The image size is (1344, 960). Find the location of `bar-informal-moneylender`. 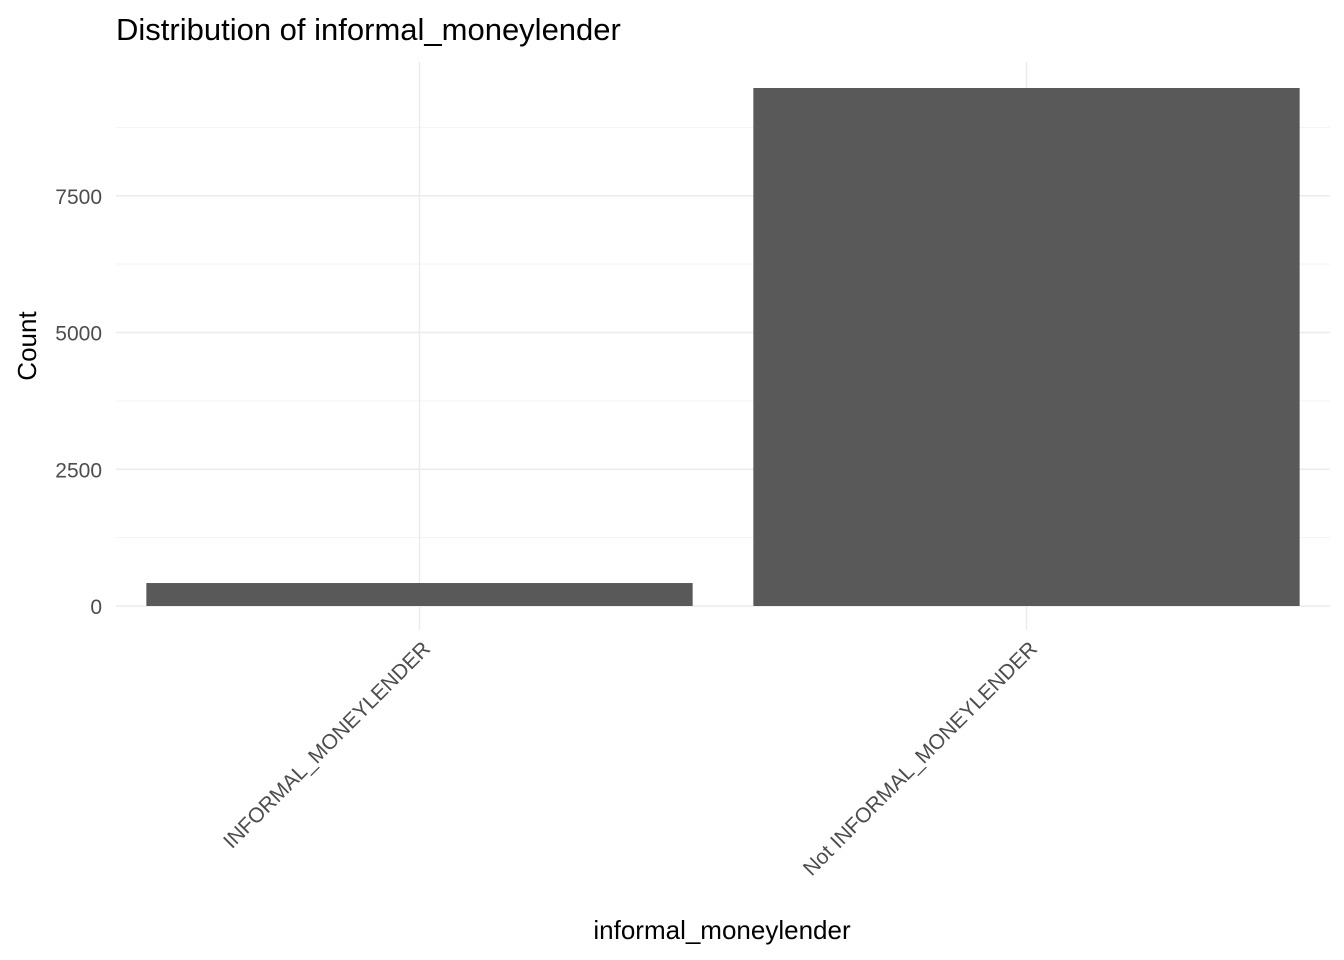

bar-informal-moneylender is located at coordinates (419, 594).